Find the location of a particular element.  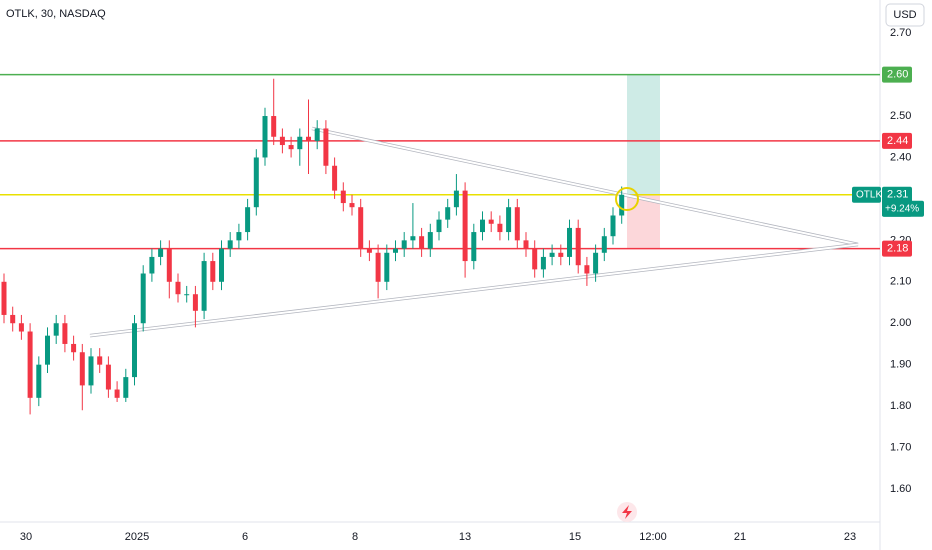

symbol-tag-label: OTLK is located at coordinates (869, 194).